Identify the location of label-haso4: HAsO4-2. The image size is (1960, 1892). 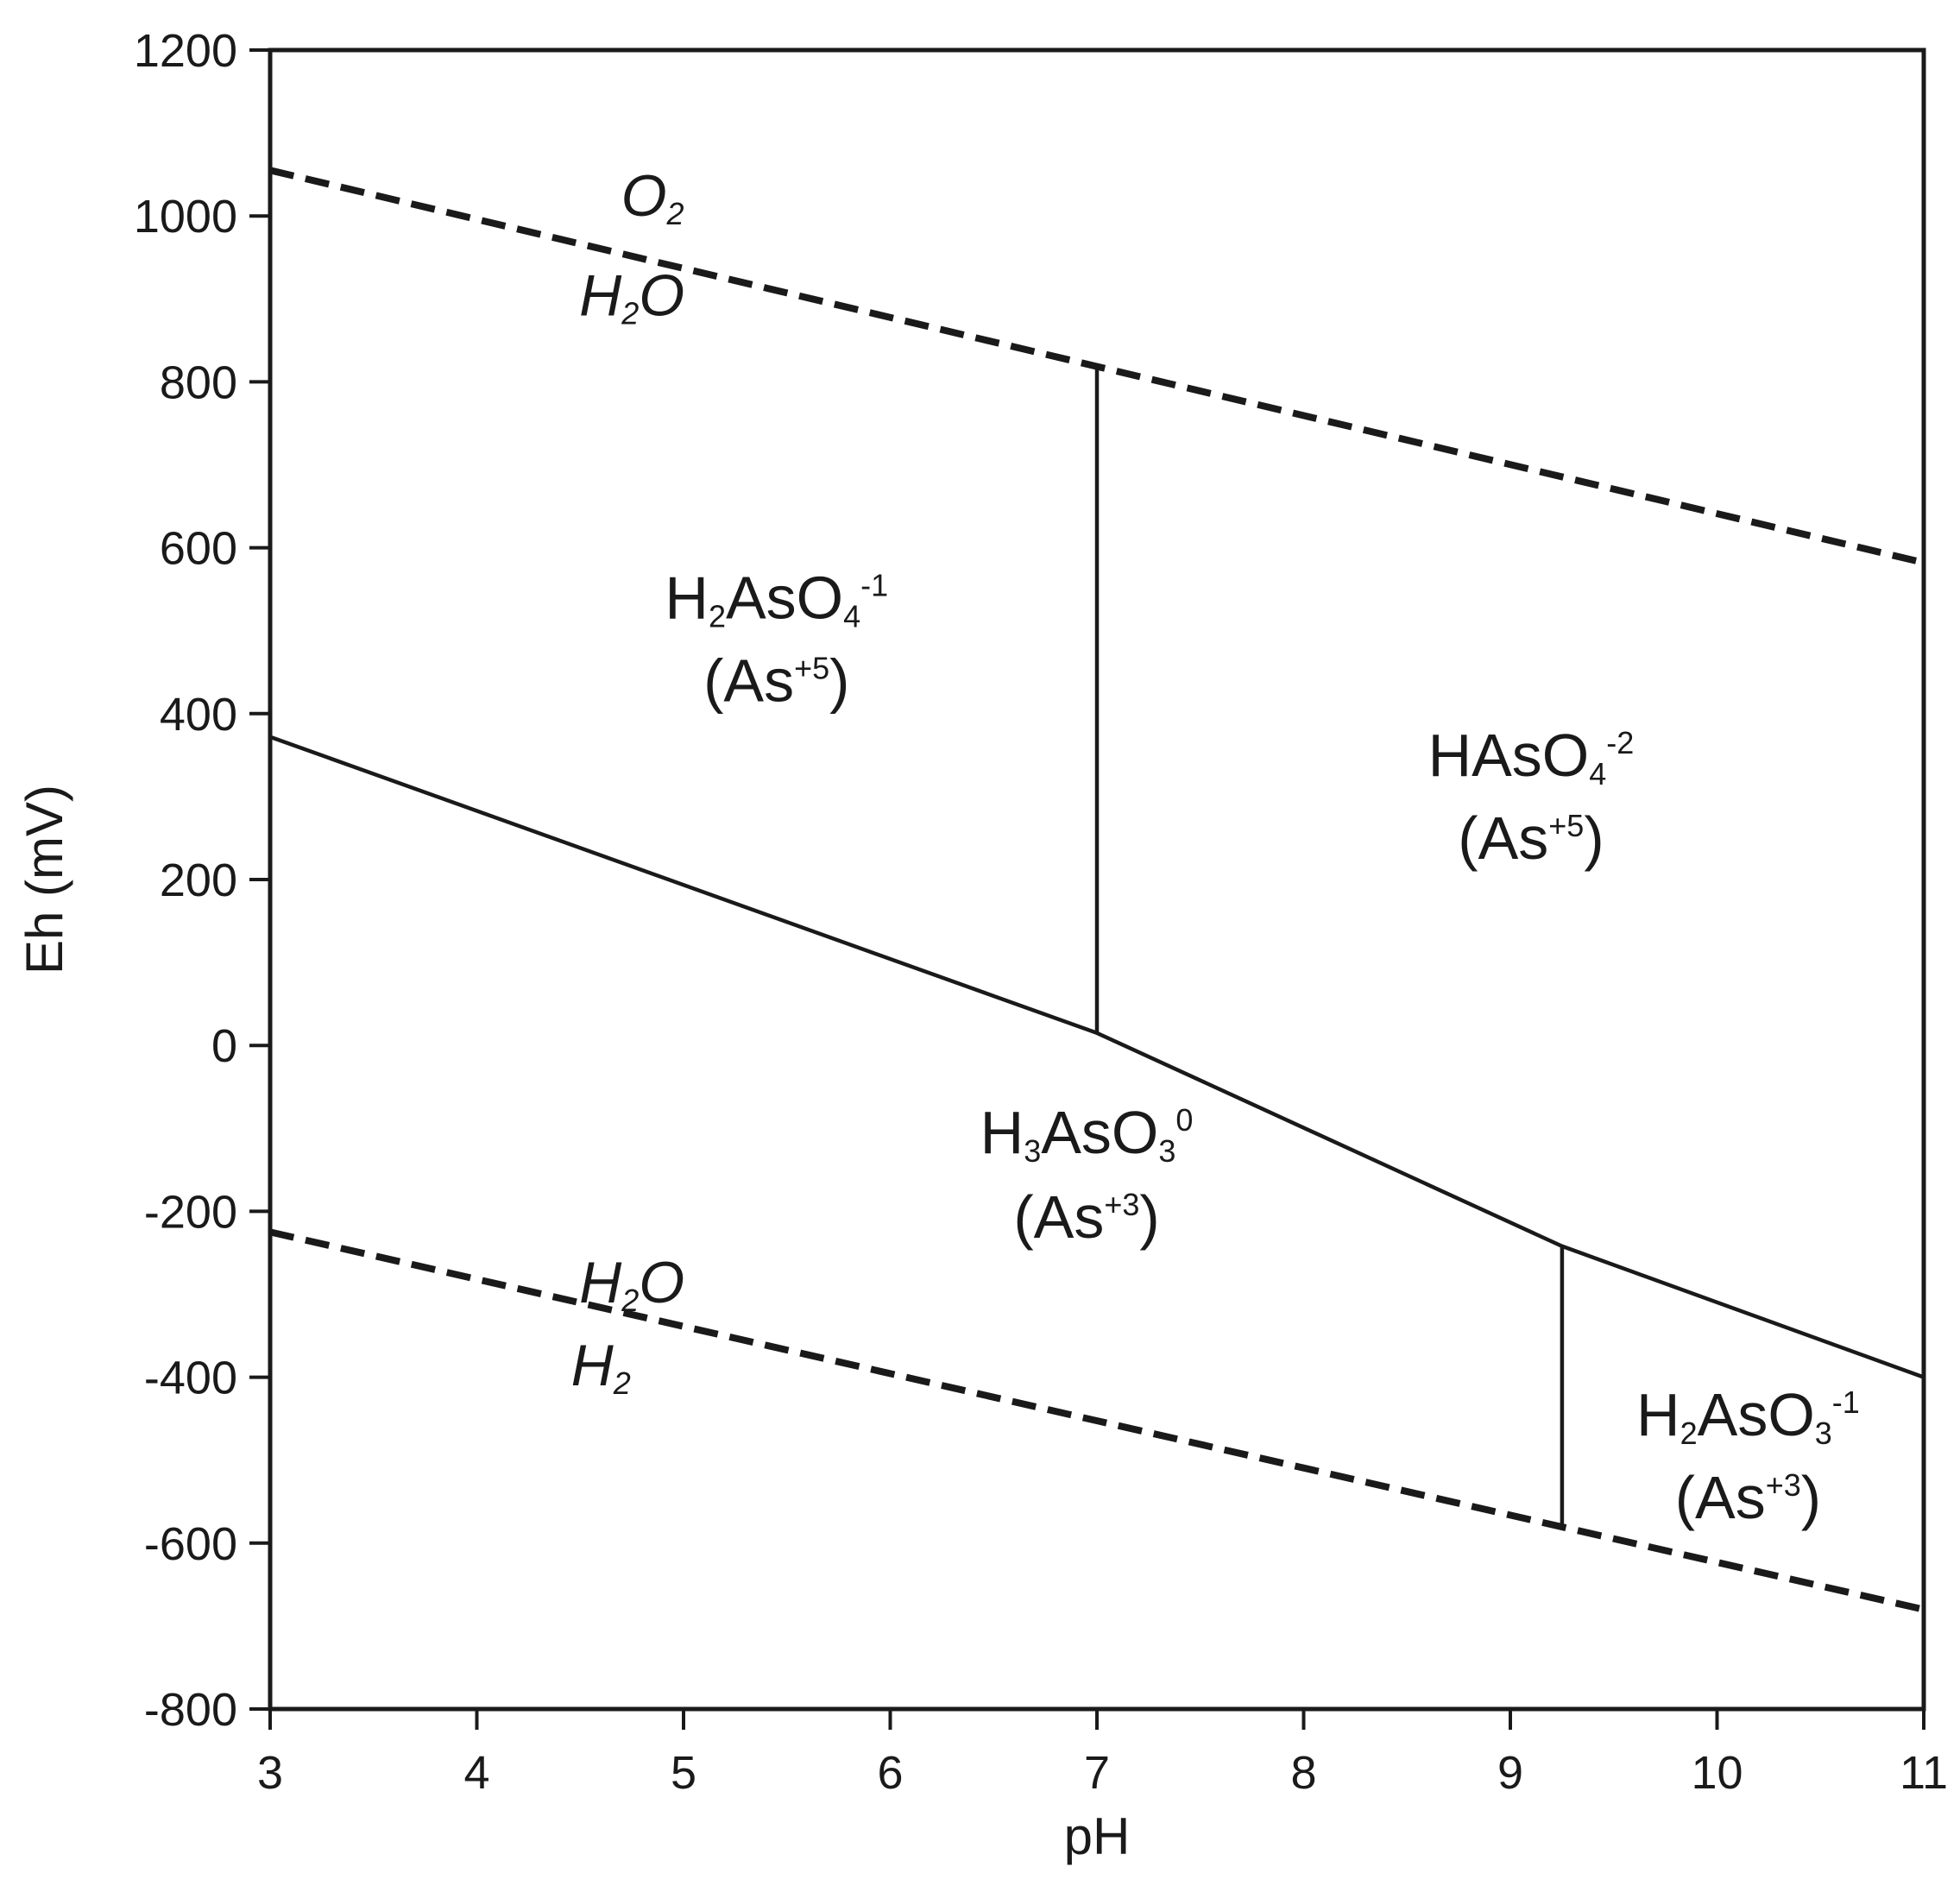
(1532, 756).